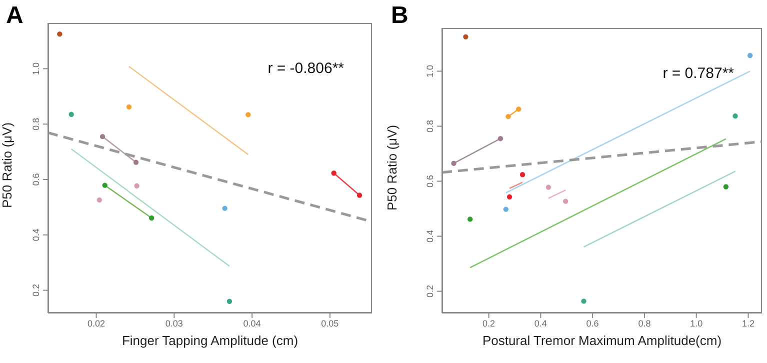 The width and height of the screenshot is (767, 363). I want to click on chart-title: B, so click(399, 16).